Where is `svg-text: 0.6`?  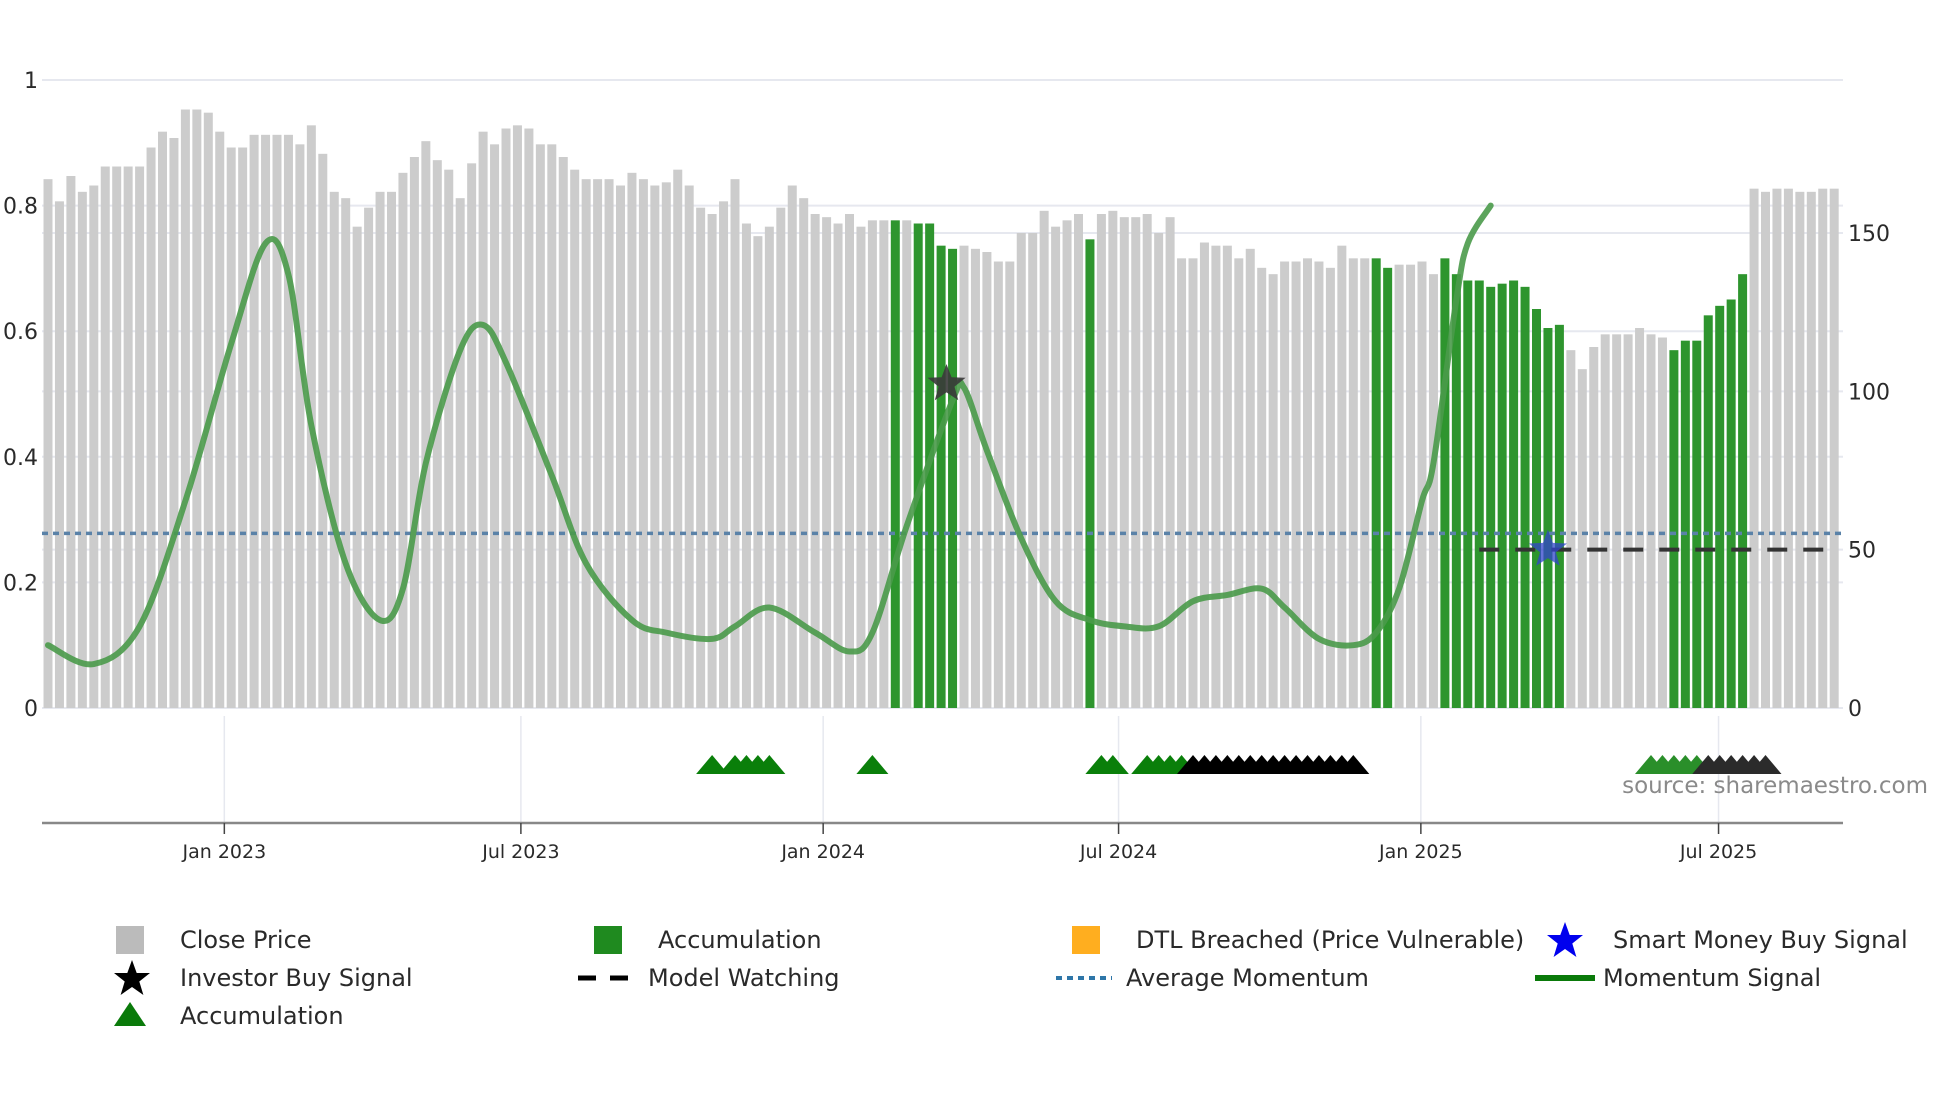
svg-text: 0.6 is located at coordinates (20, 332).